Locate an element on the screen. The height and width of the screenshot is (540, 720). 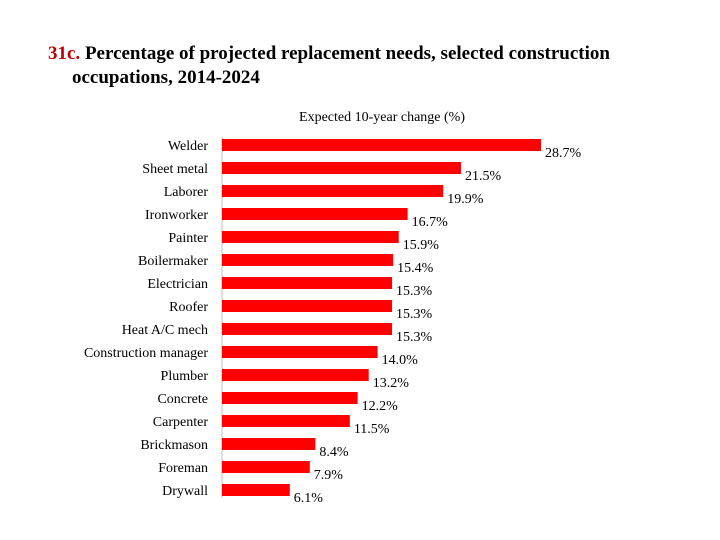
category-label: Painter is located at coordinates (188, 238).